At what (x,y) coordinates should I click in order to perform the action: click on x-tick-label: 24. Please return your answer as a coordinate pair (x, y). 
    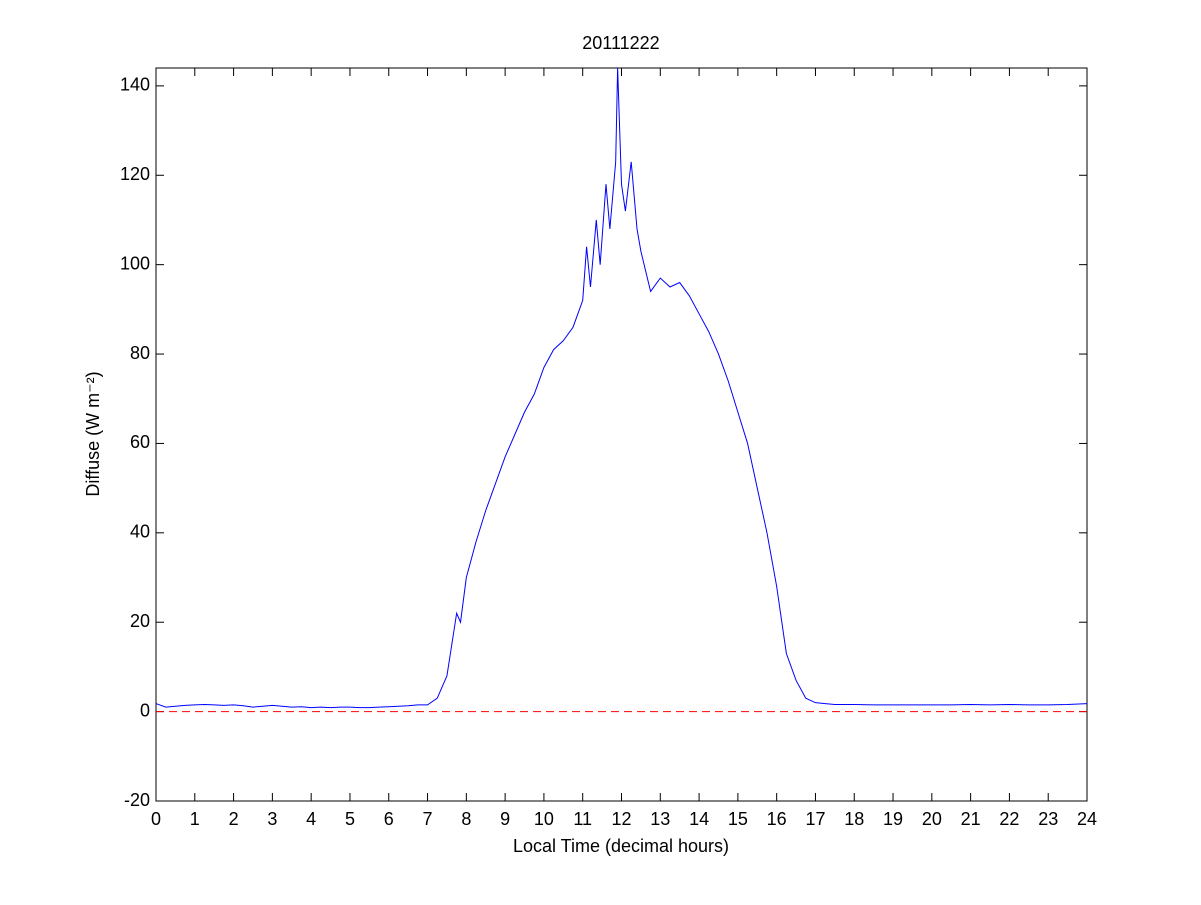
    Looking at the image, I should click on (1087, 819).